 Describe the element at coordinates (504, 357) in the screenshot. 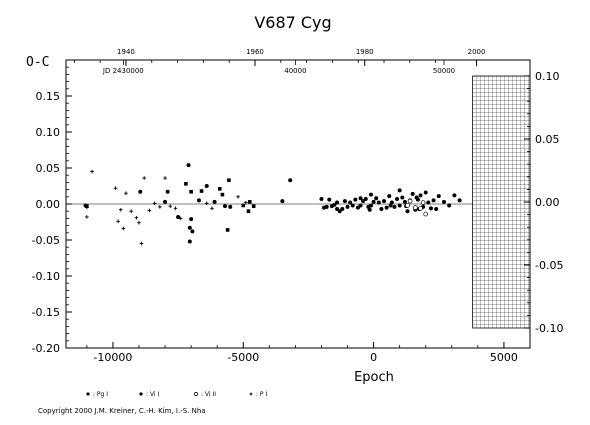

I see `x-tick-label: 5000` at that location.